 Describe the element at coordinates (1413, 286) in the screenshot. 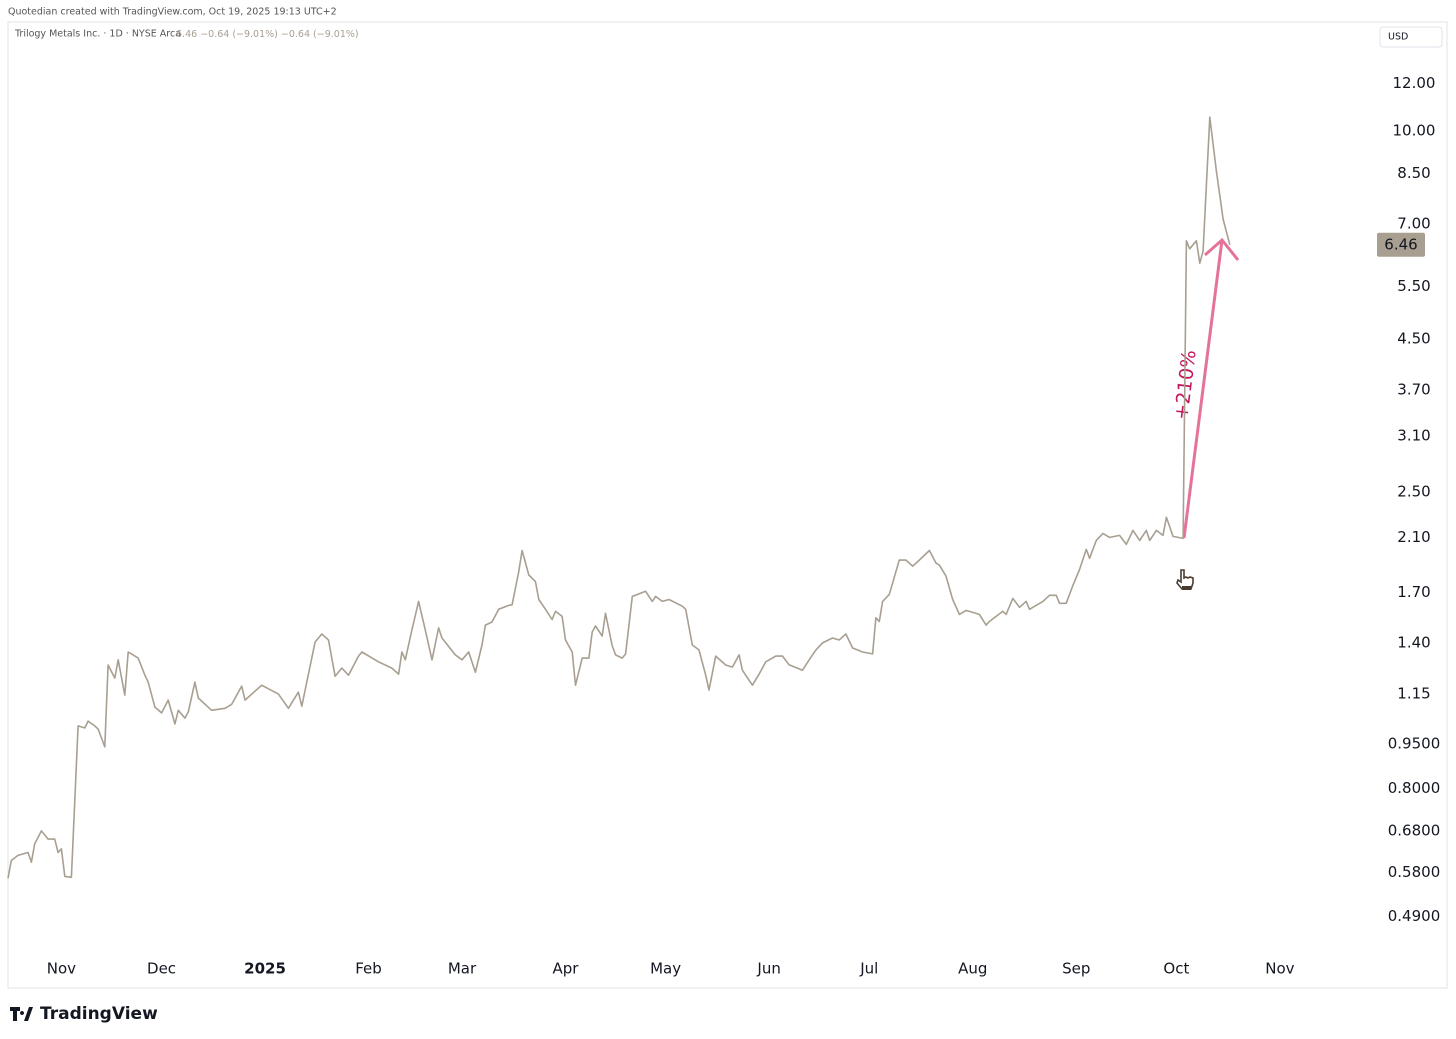

I see `y-tick-label: 5.50` at that location.